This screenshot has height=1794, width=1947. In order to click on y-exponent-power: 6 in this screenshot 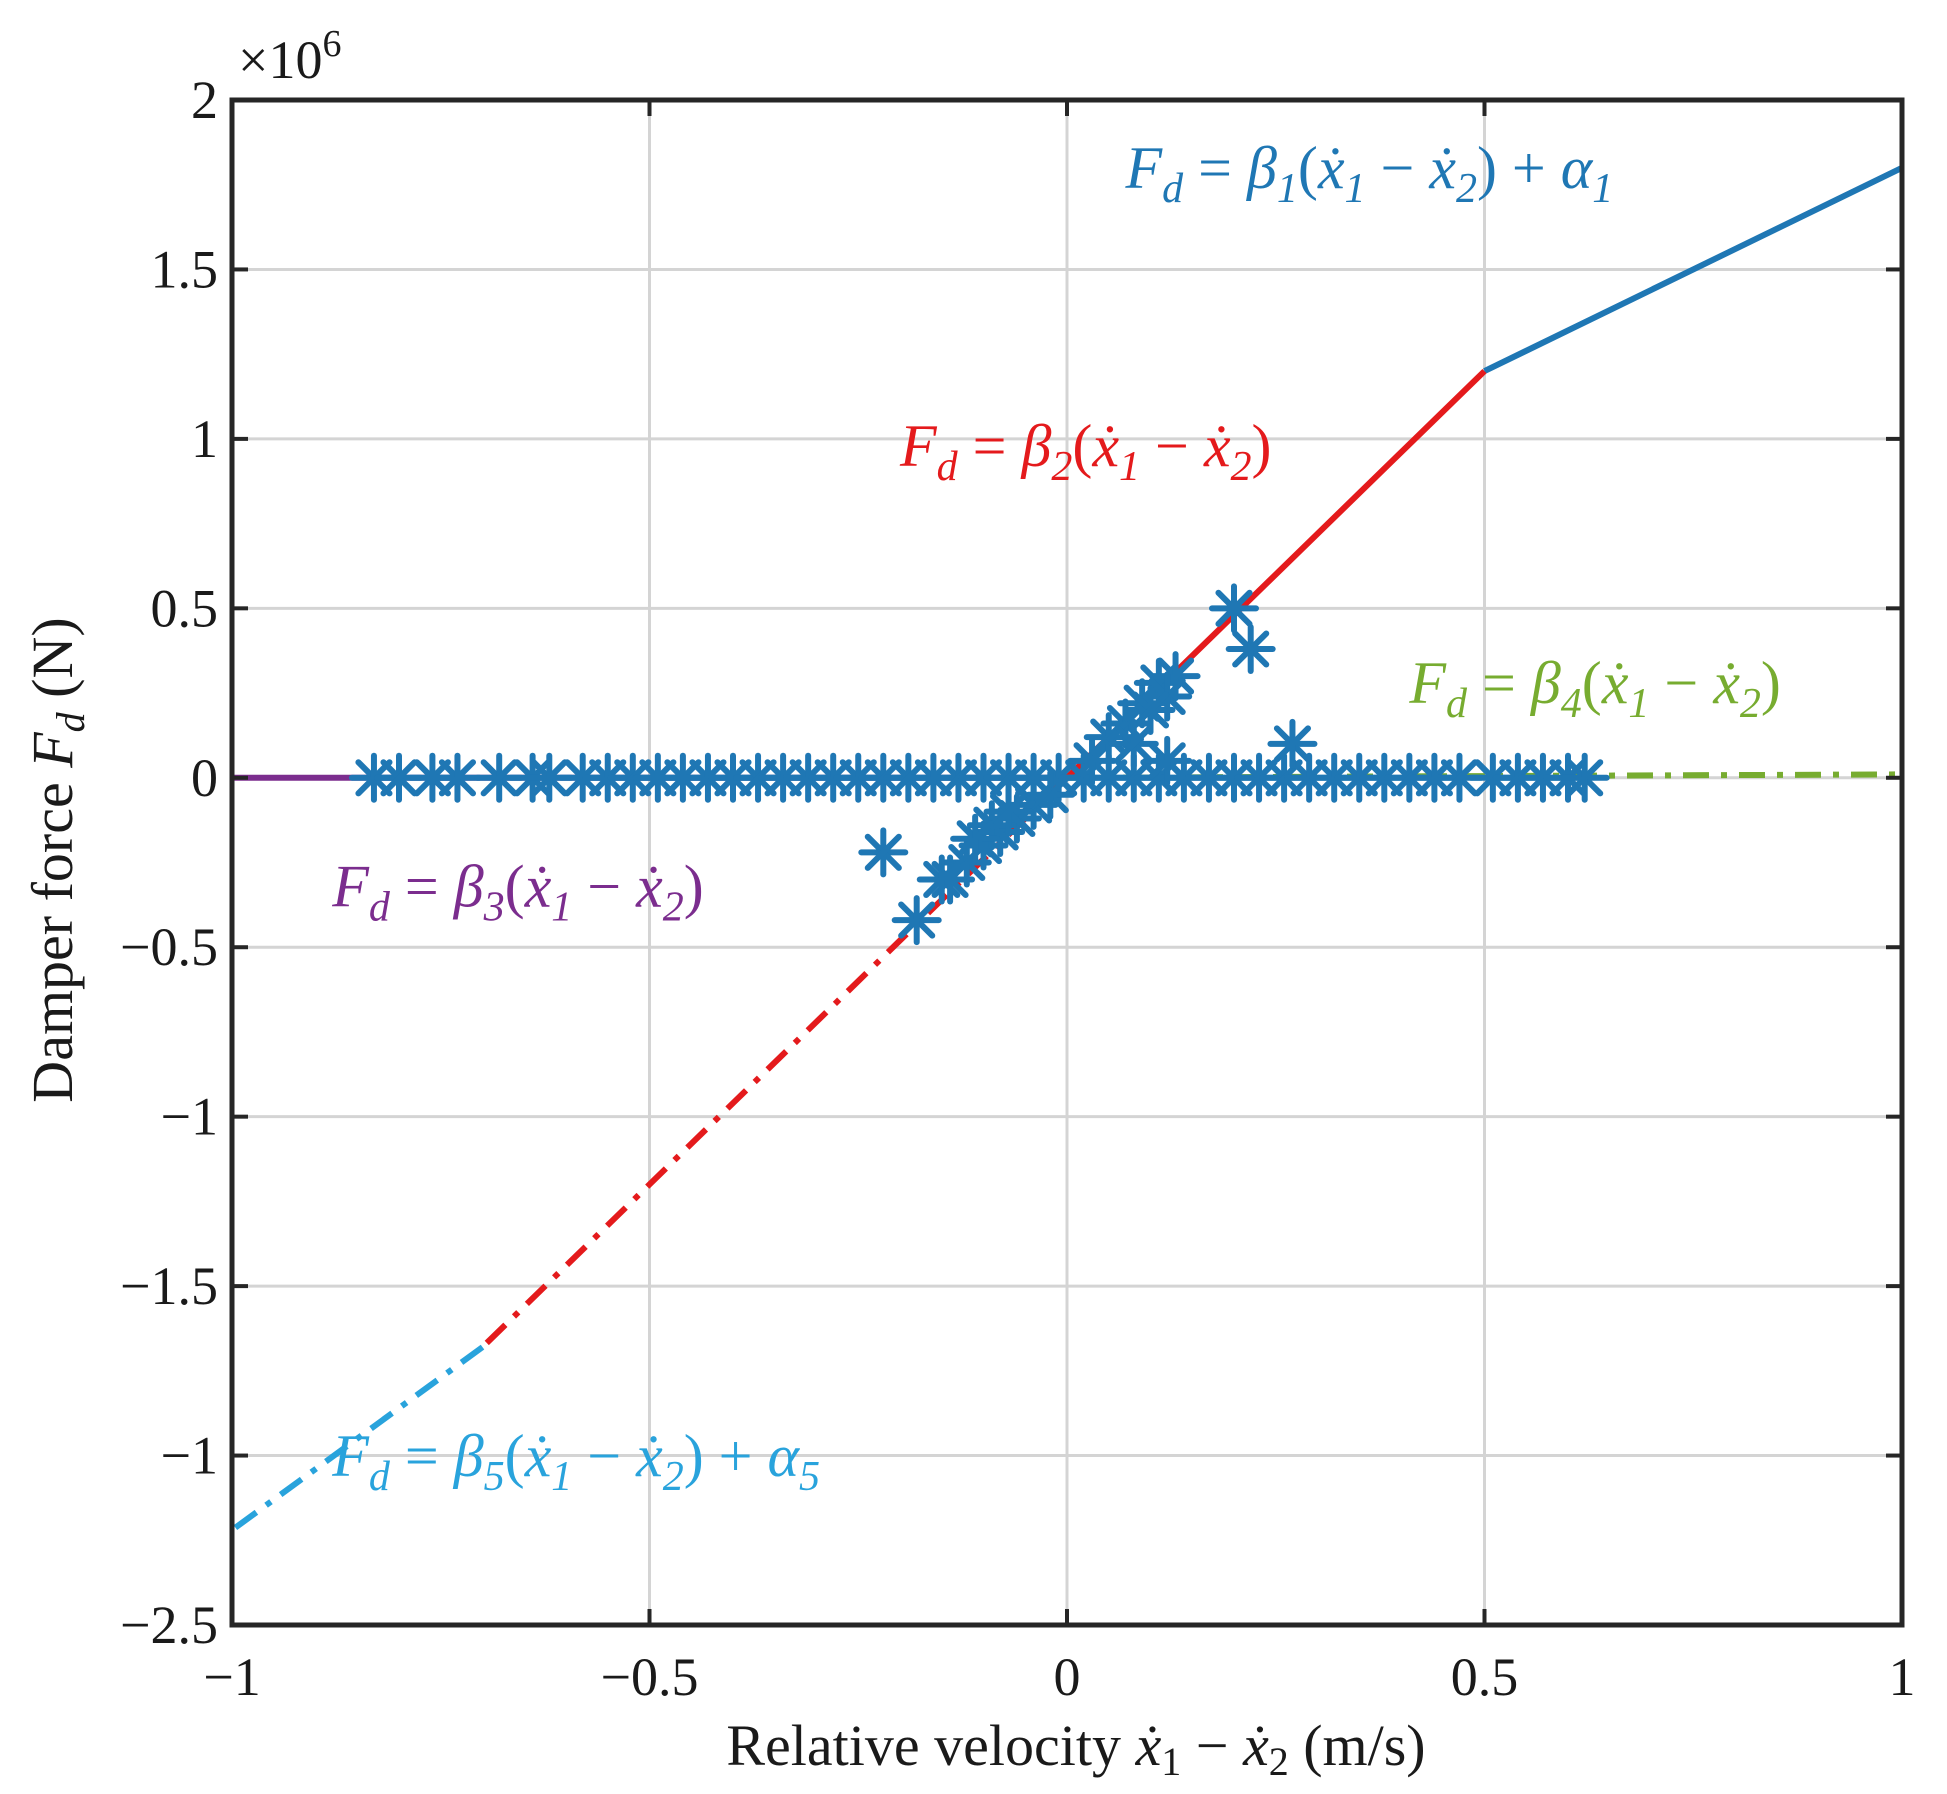, I will do `click(331, 44)`.